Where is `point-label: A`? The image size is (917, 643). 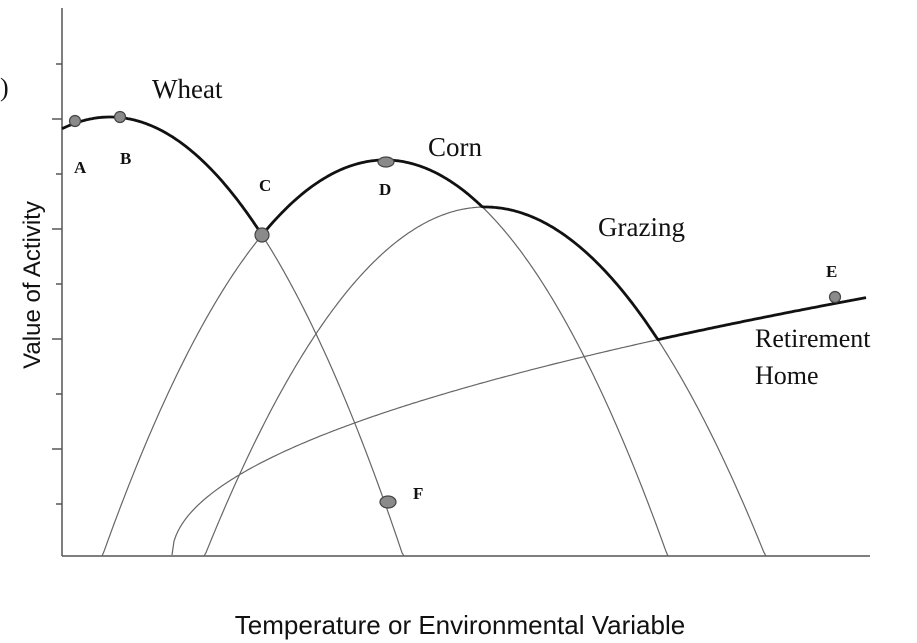 point-label: A is located at coordinates (80, 167).